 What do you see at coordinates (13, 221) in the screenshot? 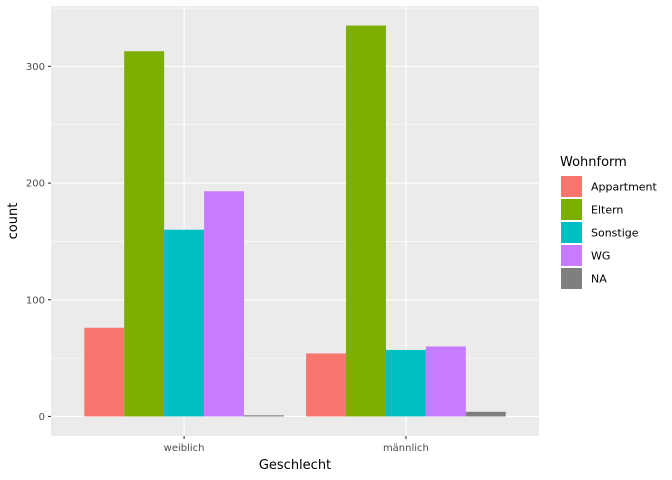
I see `y-axis-title: count` at bounding box center [13, 221].